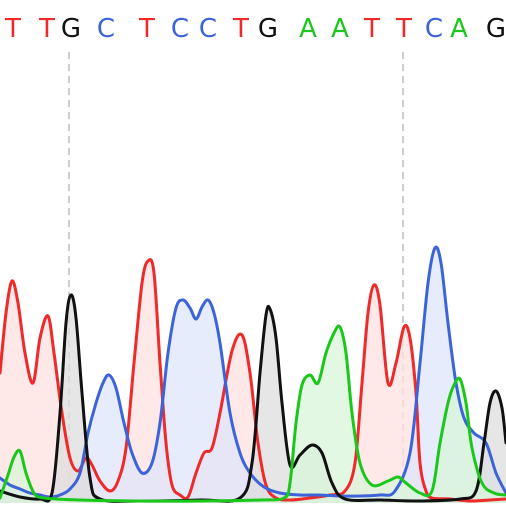  Describe the element at coordinates (208, 29) in the screenshot. I see `base-call-7: C` at that location.